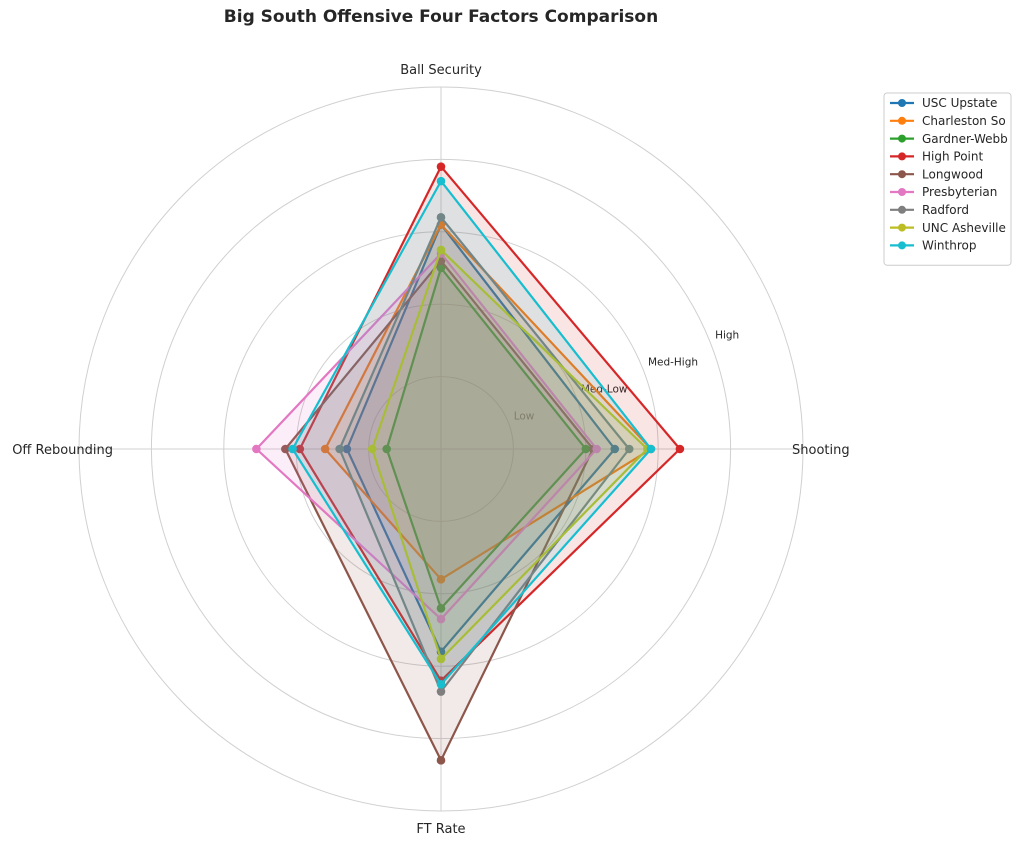 This screenshot has width=1024, height=845. What do you see at coordinates (441, 70) in the screenshot?
I see `axis-label-ball-security: Ball Security` at bounding box center [441, 70].